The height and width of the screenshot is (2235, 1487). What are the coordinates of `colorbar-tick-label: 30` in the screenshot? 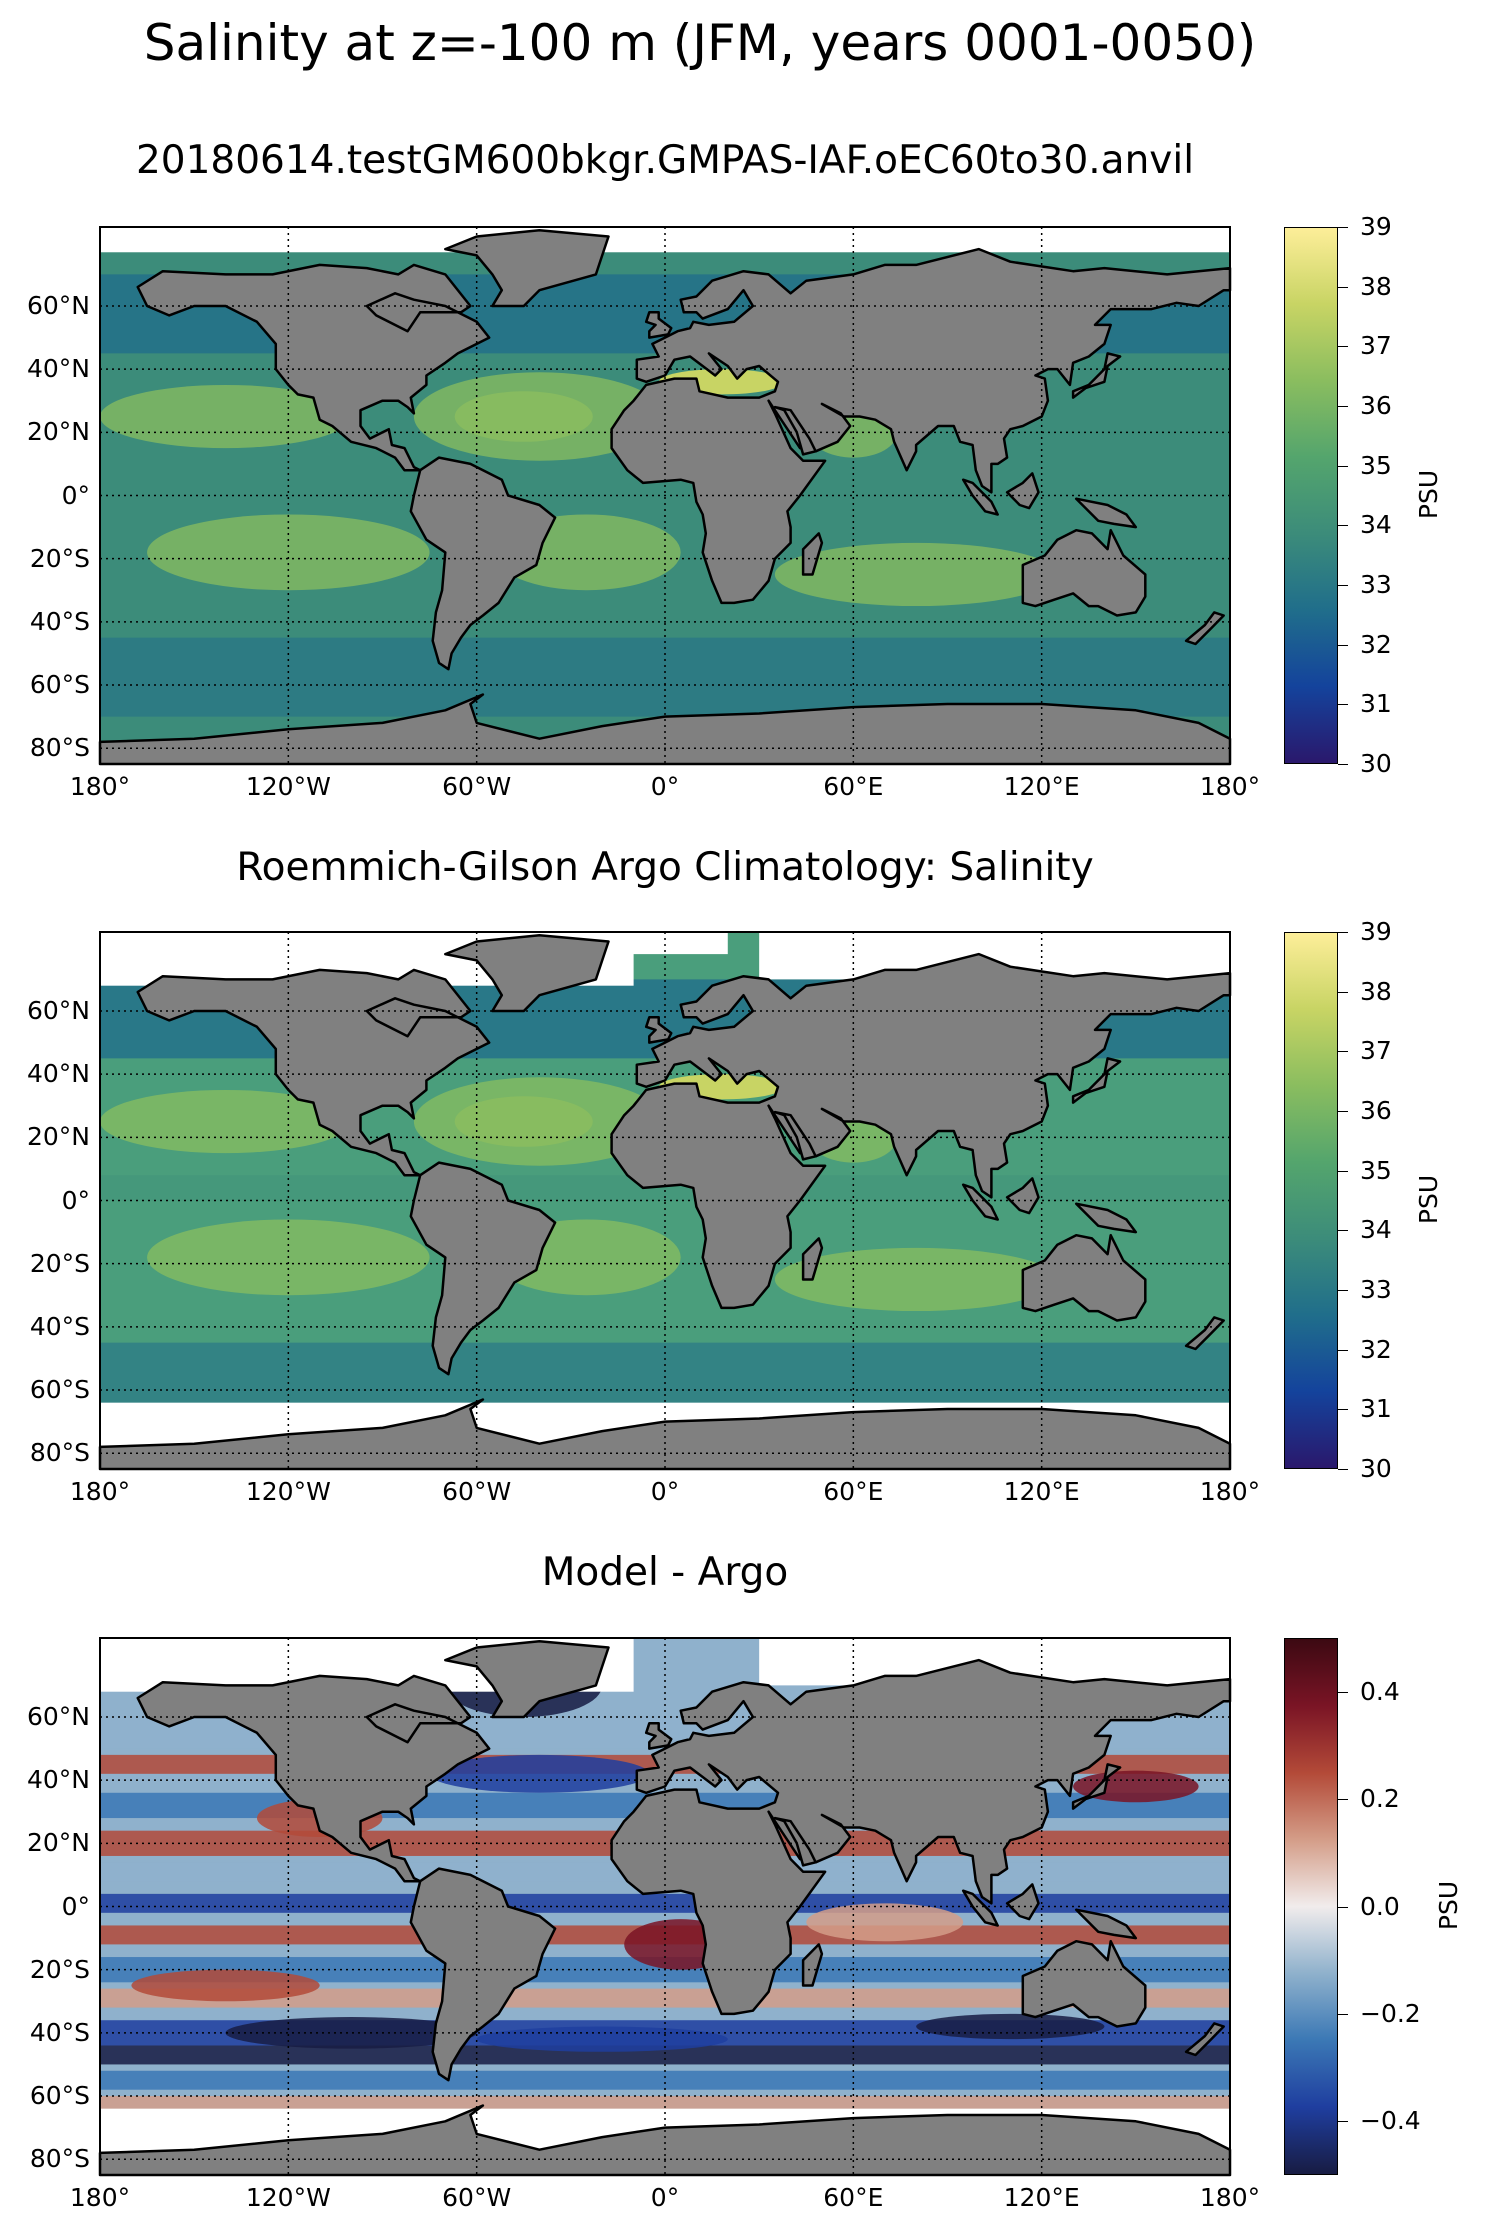 It's located at (1376, 763).